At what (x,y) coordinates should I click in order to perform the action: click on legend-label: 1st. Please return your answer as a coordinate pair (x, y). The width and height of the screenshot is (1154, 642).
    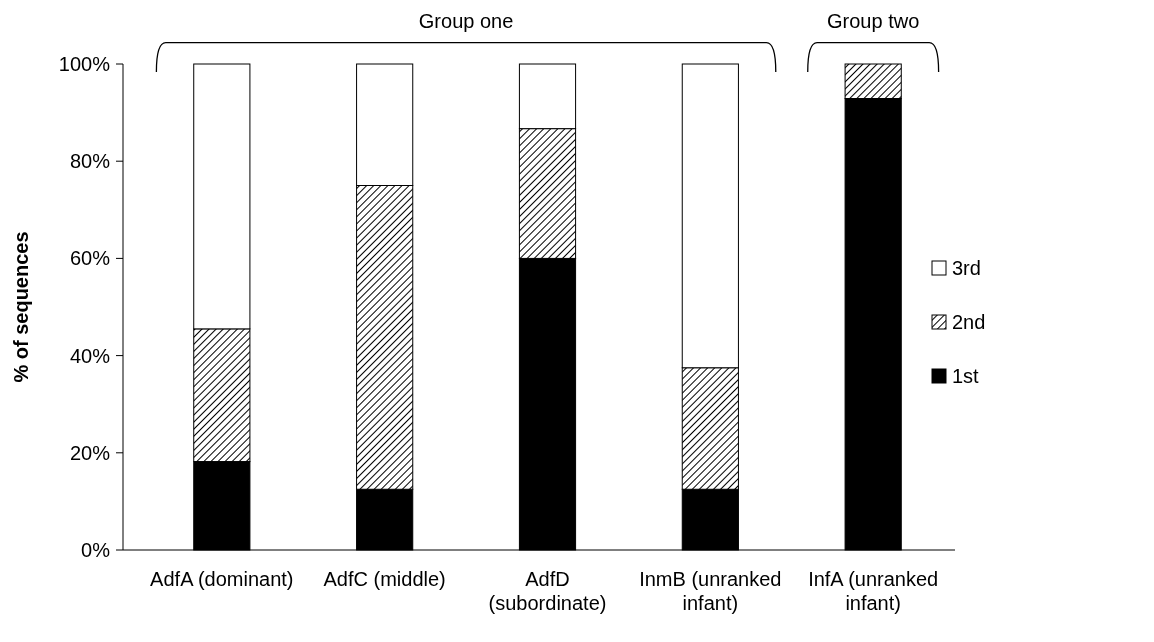
    Looking at the image, I should click on (966, 376).